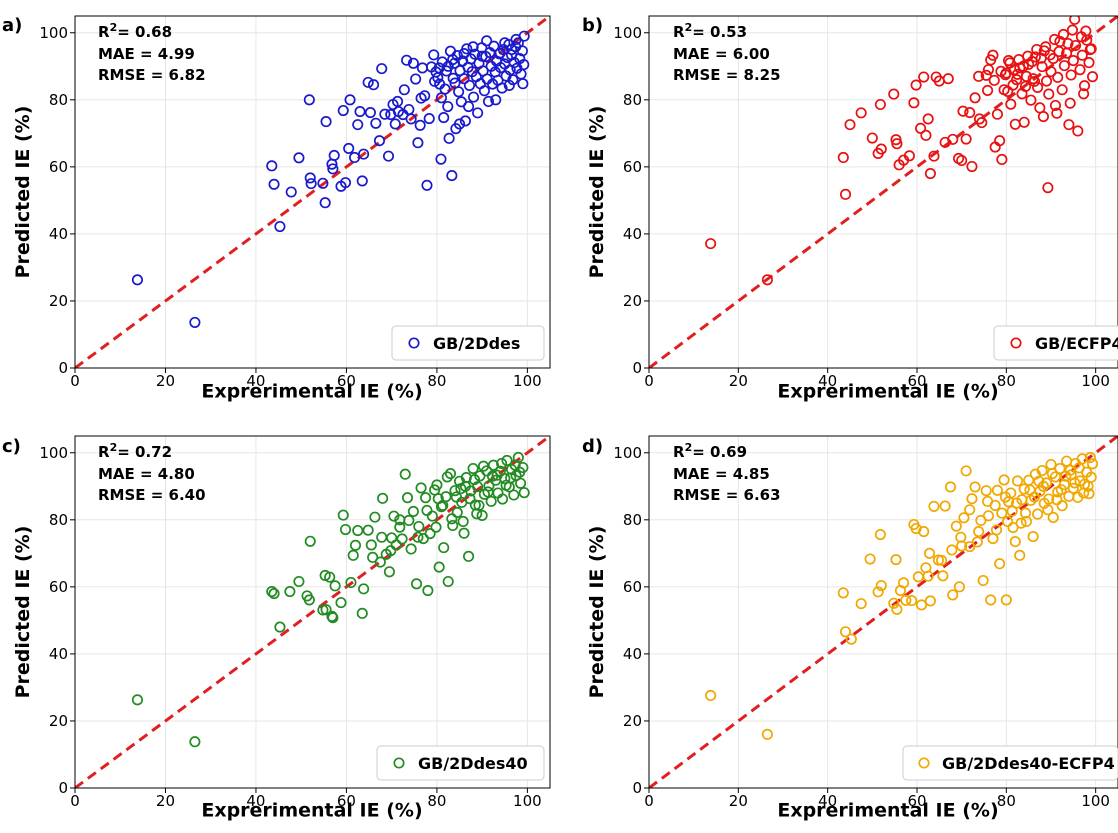  I want to click on y-tick-label: 80, so click(632, 100).